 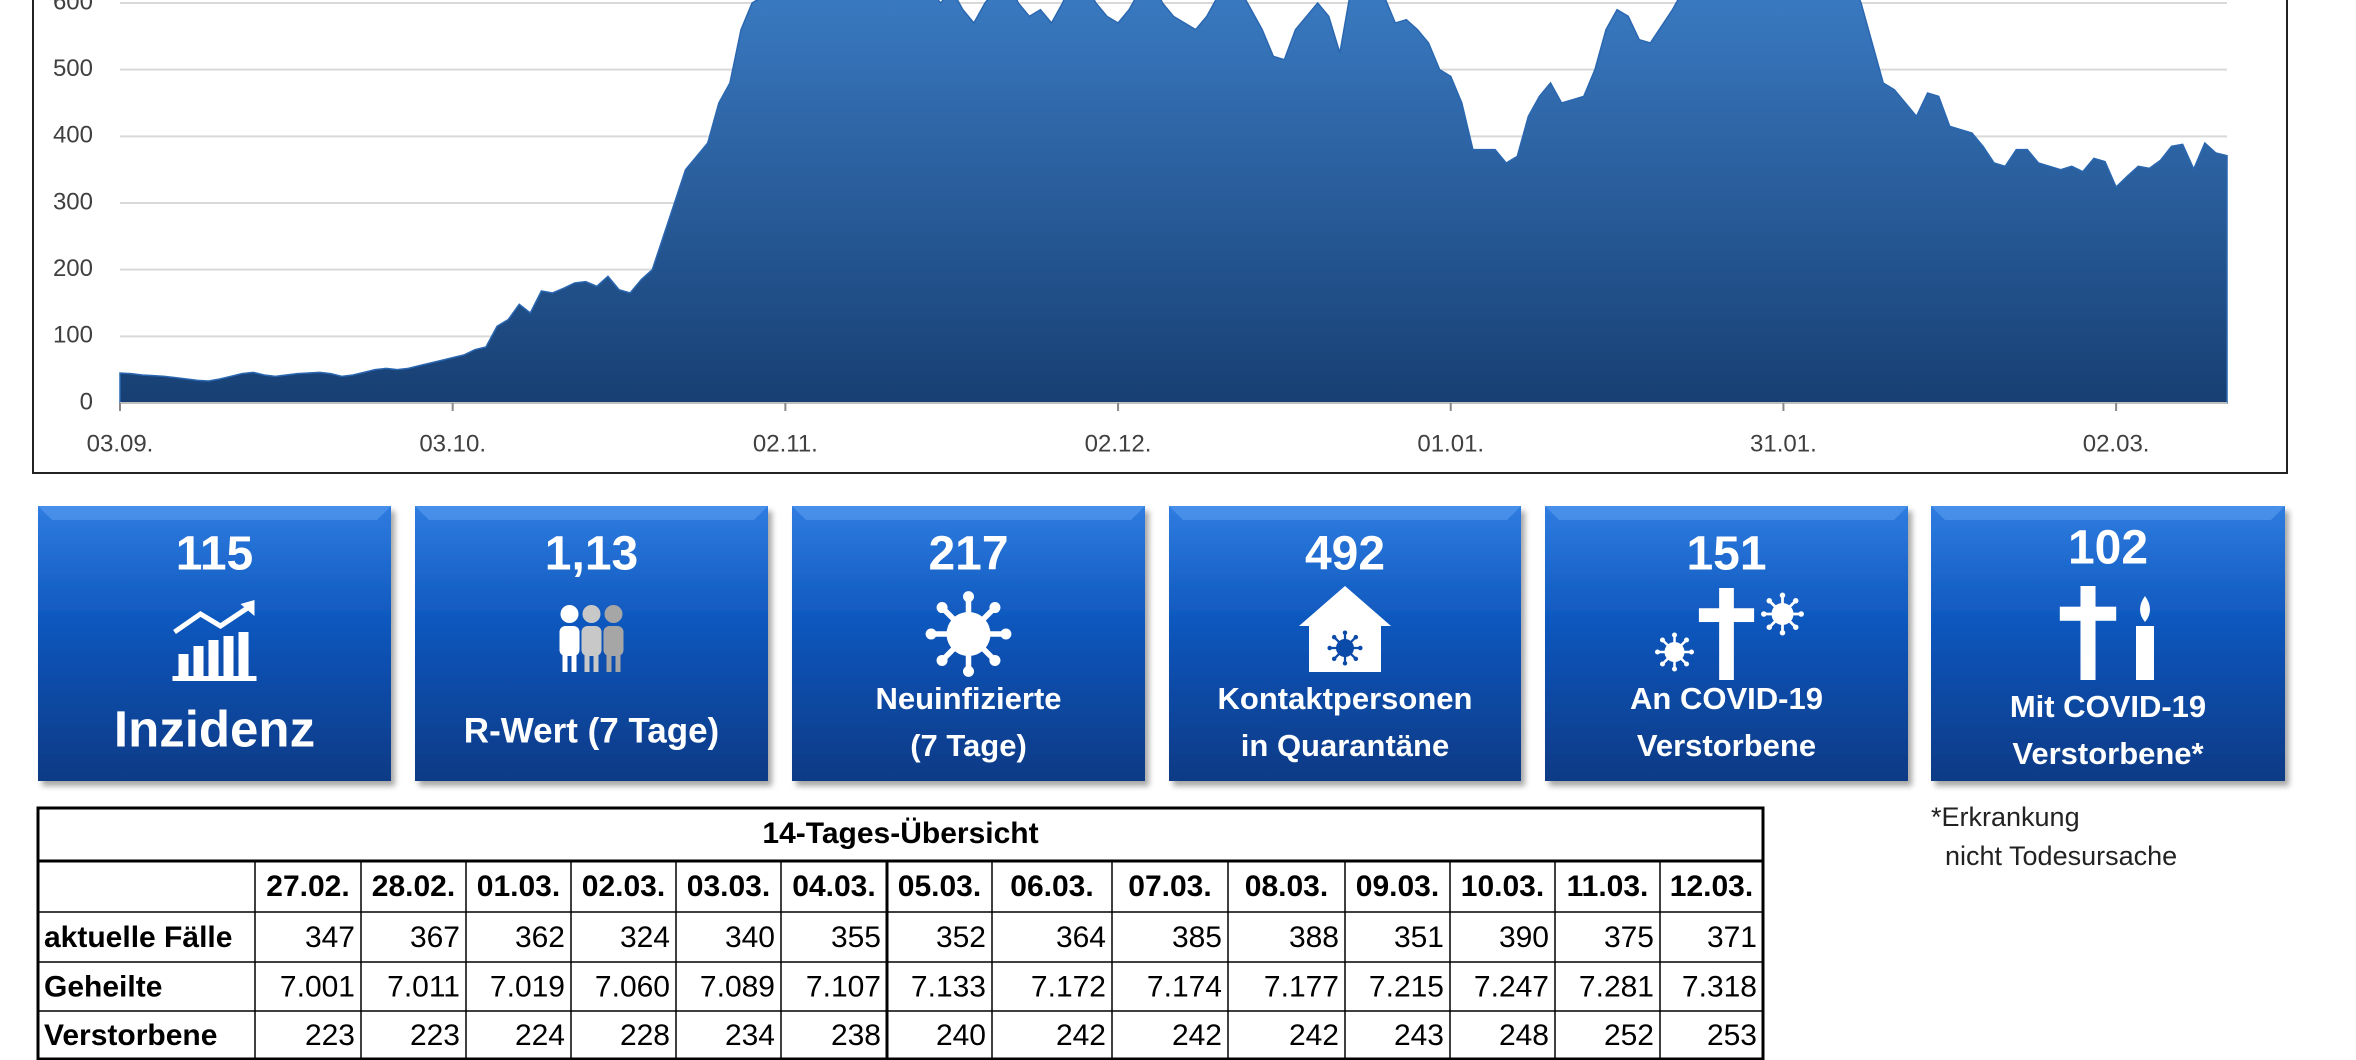 I want to click on header-cell: 05.03., so click(x=939, y=886).